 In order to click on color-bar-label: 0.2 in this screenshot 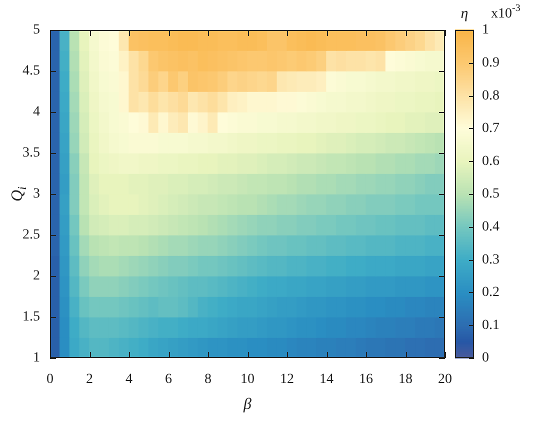, I will do `click(491, 292)`.